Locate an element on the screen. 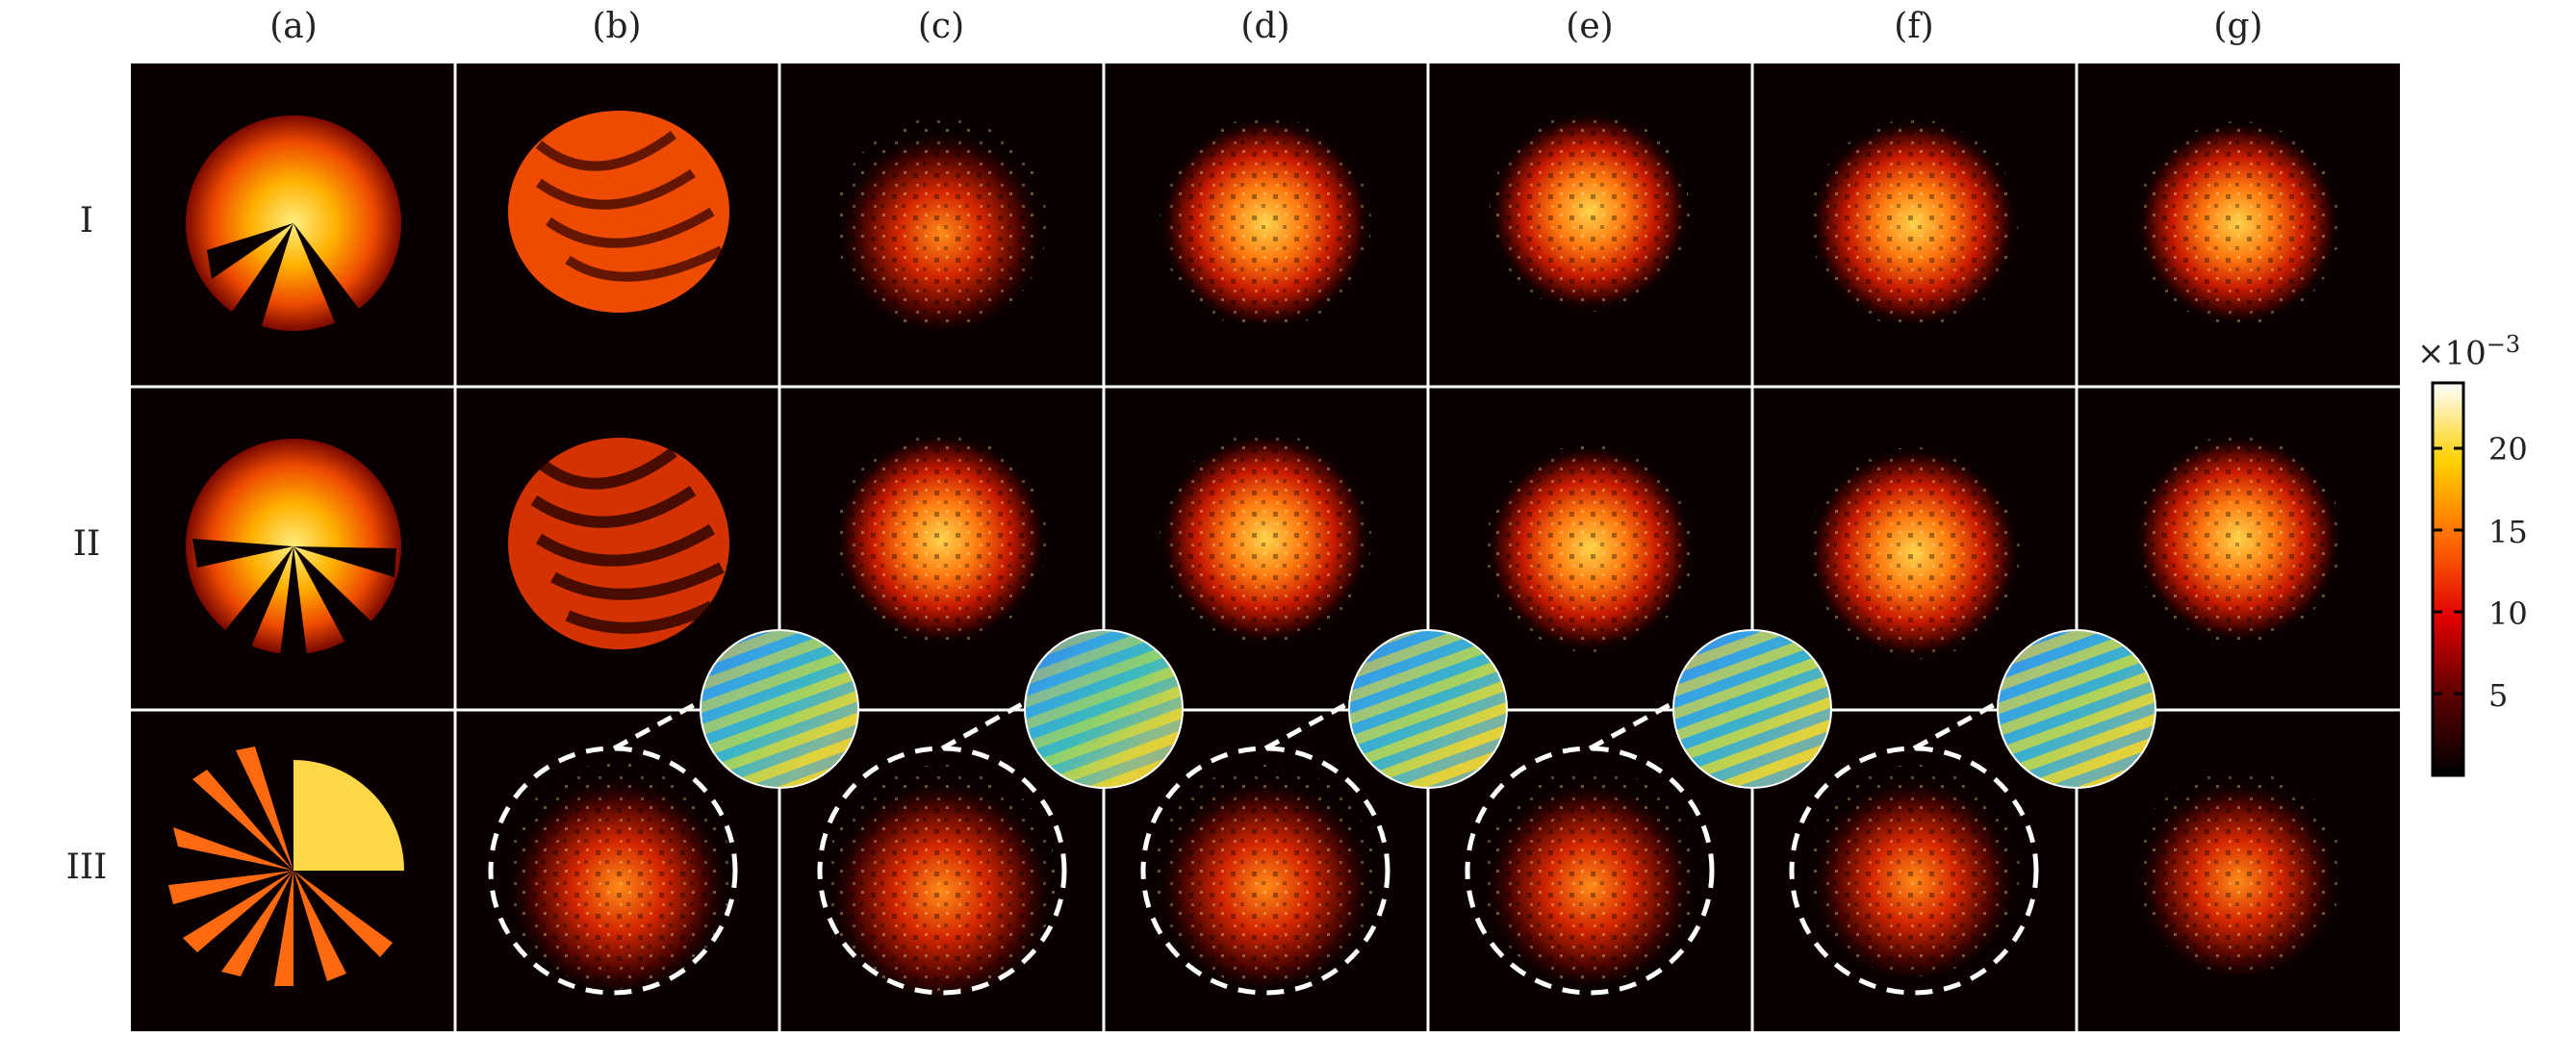  dashed-circle-c is located at coordinates (942, 871).